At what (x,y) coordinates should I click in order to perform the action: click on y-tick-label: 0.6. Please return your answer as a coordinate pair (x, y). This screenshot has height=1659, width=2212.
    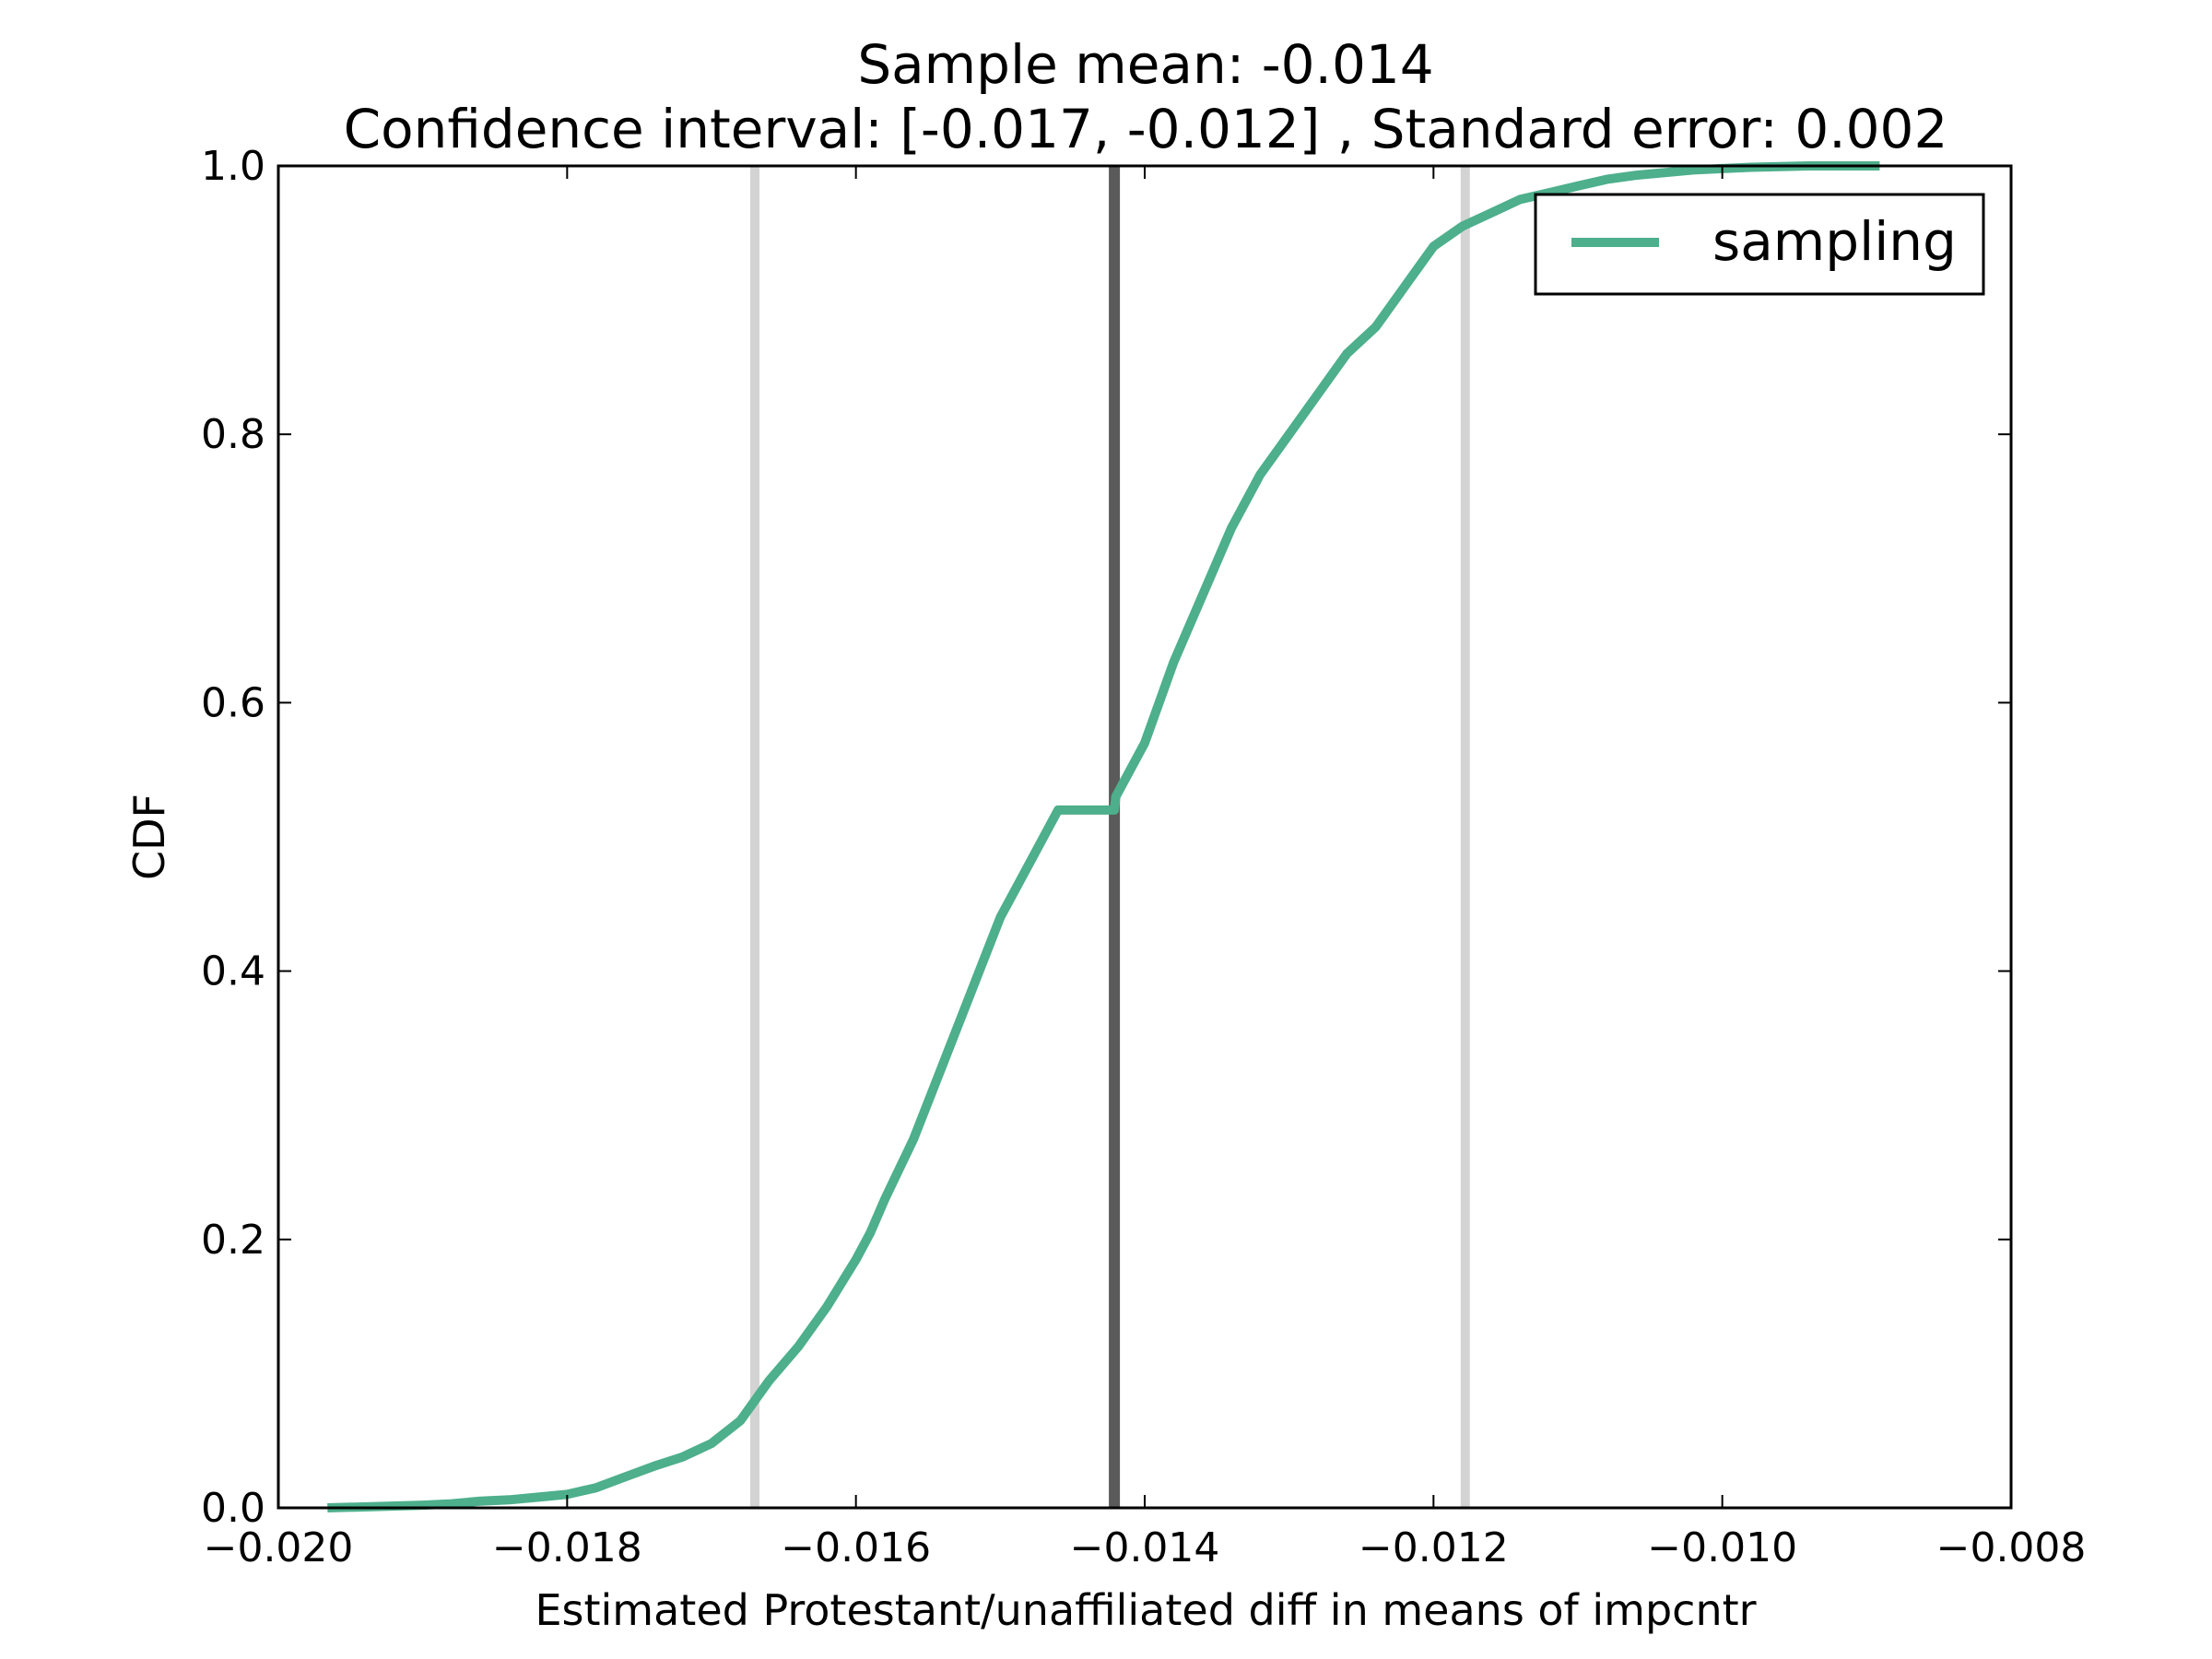
    Looking at the image, I should click on (233, 702).